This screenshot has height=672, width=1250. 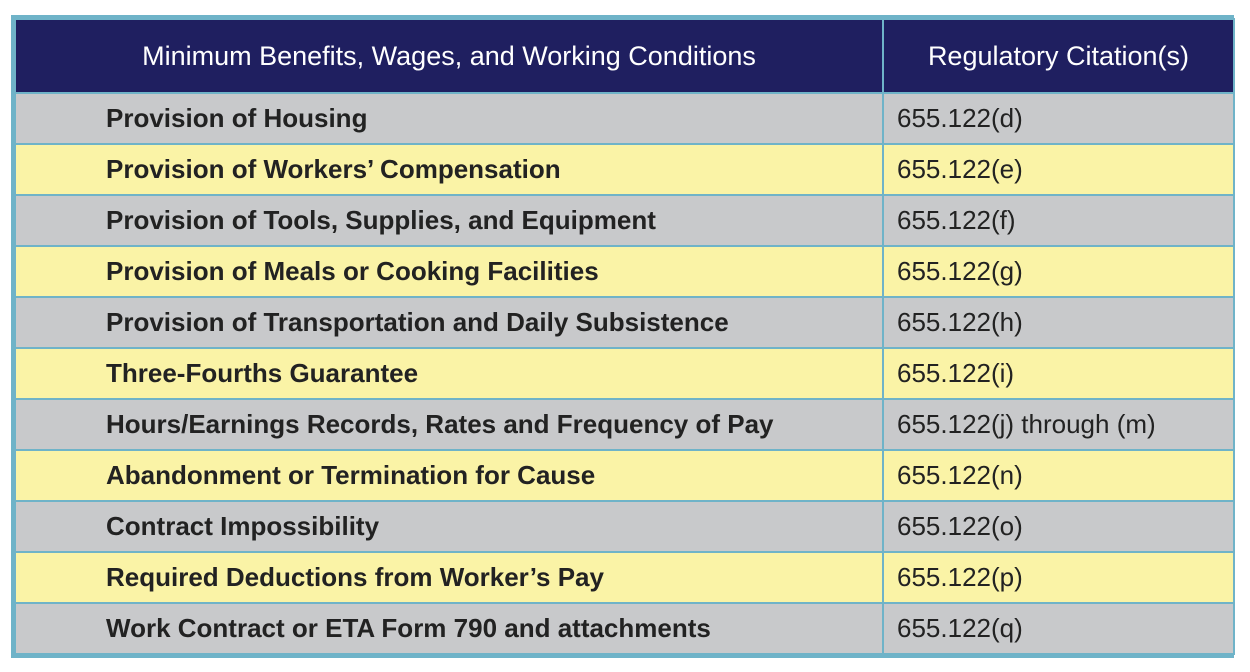 What do you see at coordinates (449, 475) in the screenshot?
I see `requirement-cell: Abandonment or Termination for Cause` at bounding box center [449, 475].